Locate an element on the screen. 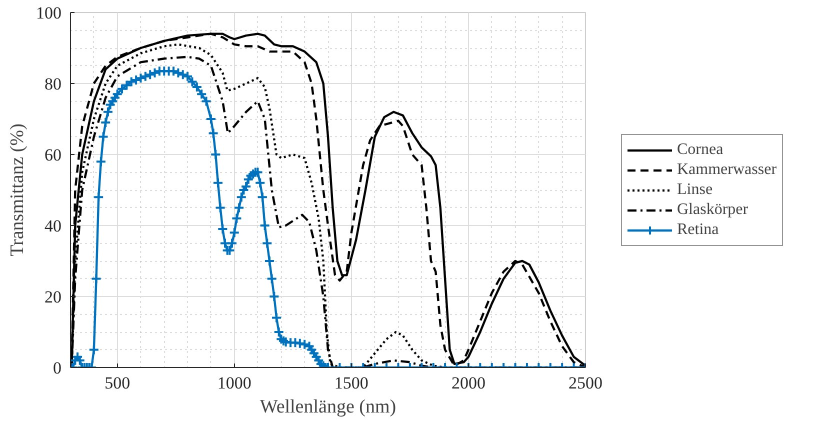 This screenshot has width=822, height=427. y-tick-label: 40 is located at coordinates (53, 226).